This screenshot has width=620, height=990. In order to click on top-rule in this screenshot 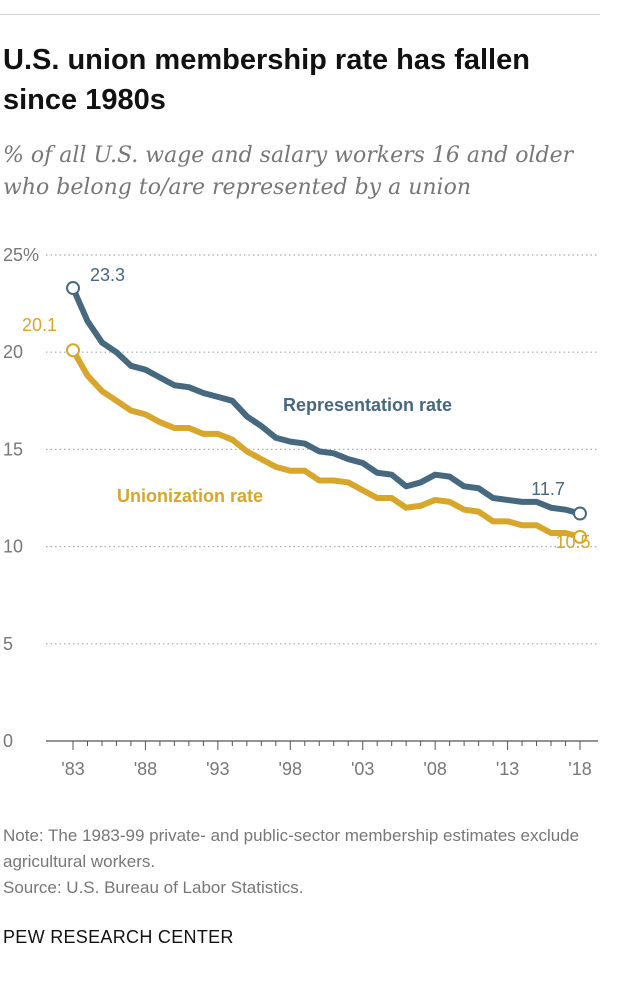, I will do `click(300, 14)`.